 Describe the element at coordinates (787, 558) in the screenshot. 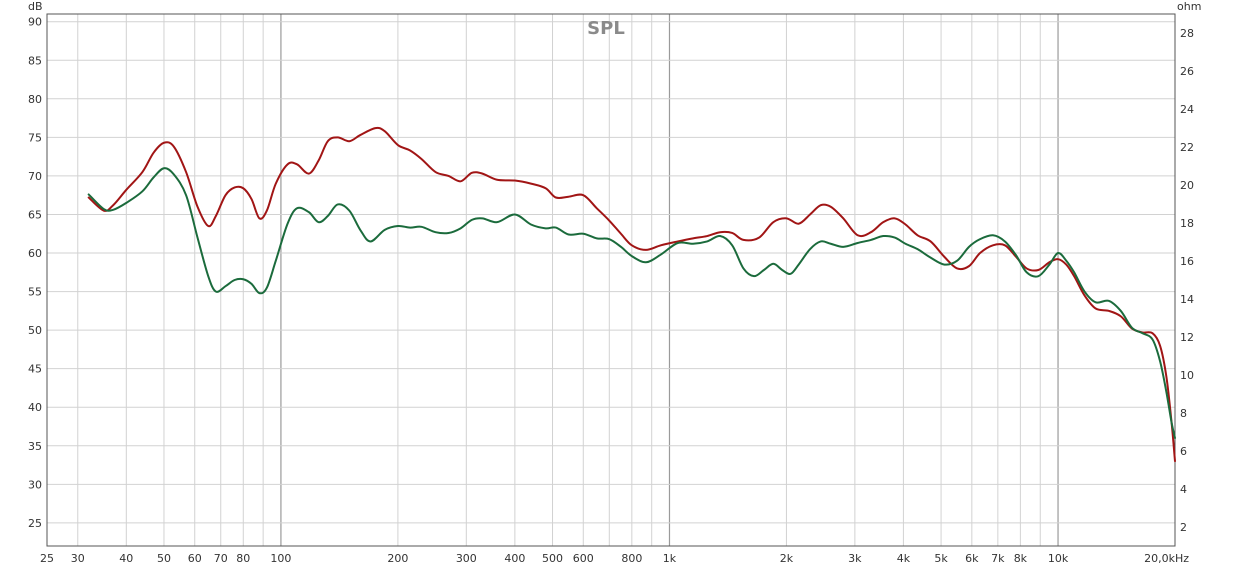

I see `x-tick-label: 2k` at that location.